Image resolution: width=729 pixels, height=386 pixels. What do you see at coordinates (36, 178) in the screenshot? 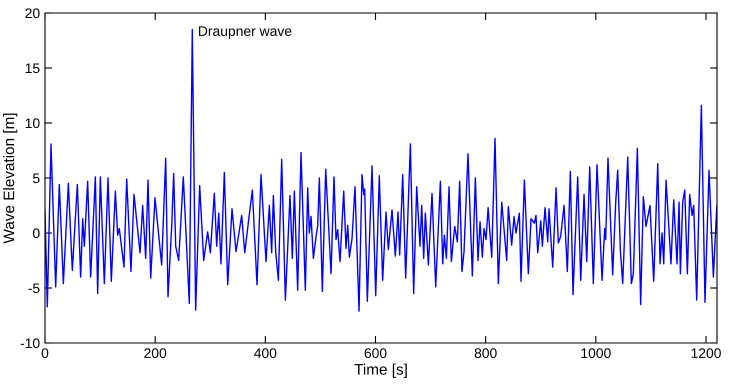
I see `y-tick-label: 5` at bounding box center [36, 178].